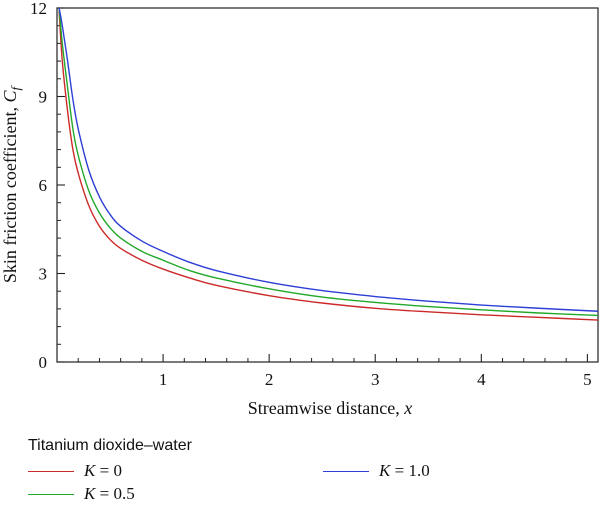  Describe the element at coordinates (407, 408) in the screenshot. I see `x-axis-label-var: x` at that location.